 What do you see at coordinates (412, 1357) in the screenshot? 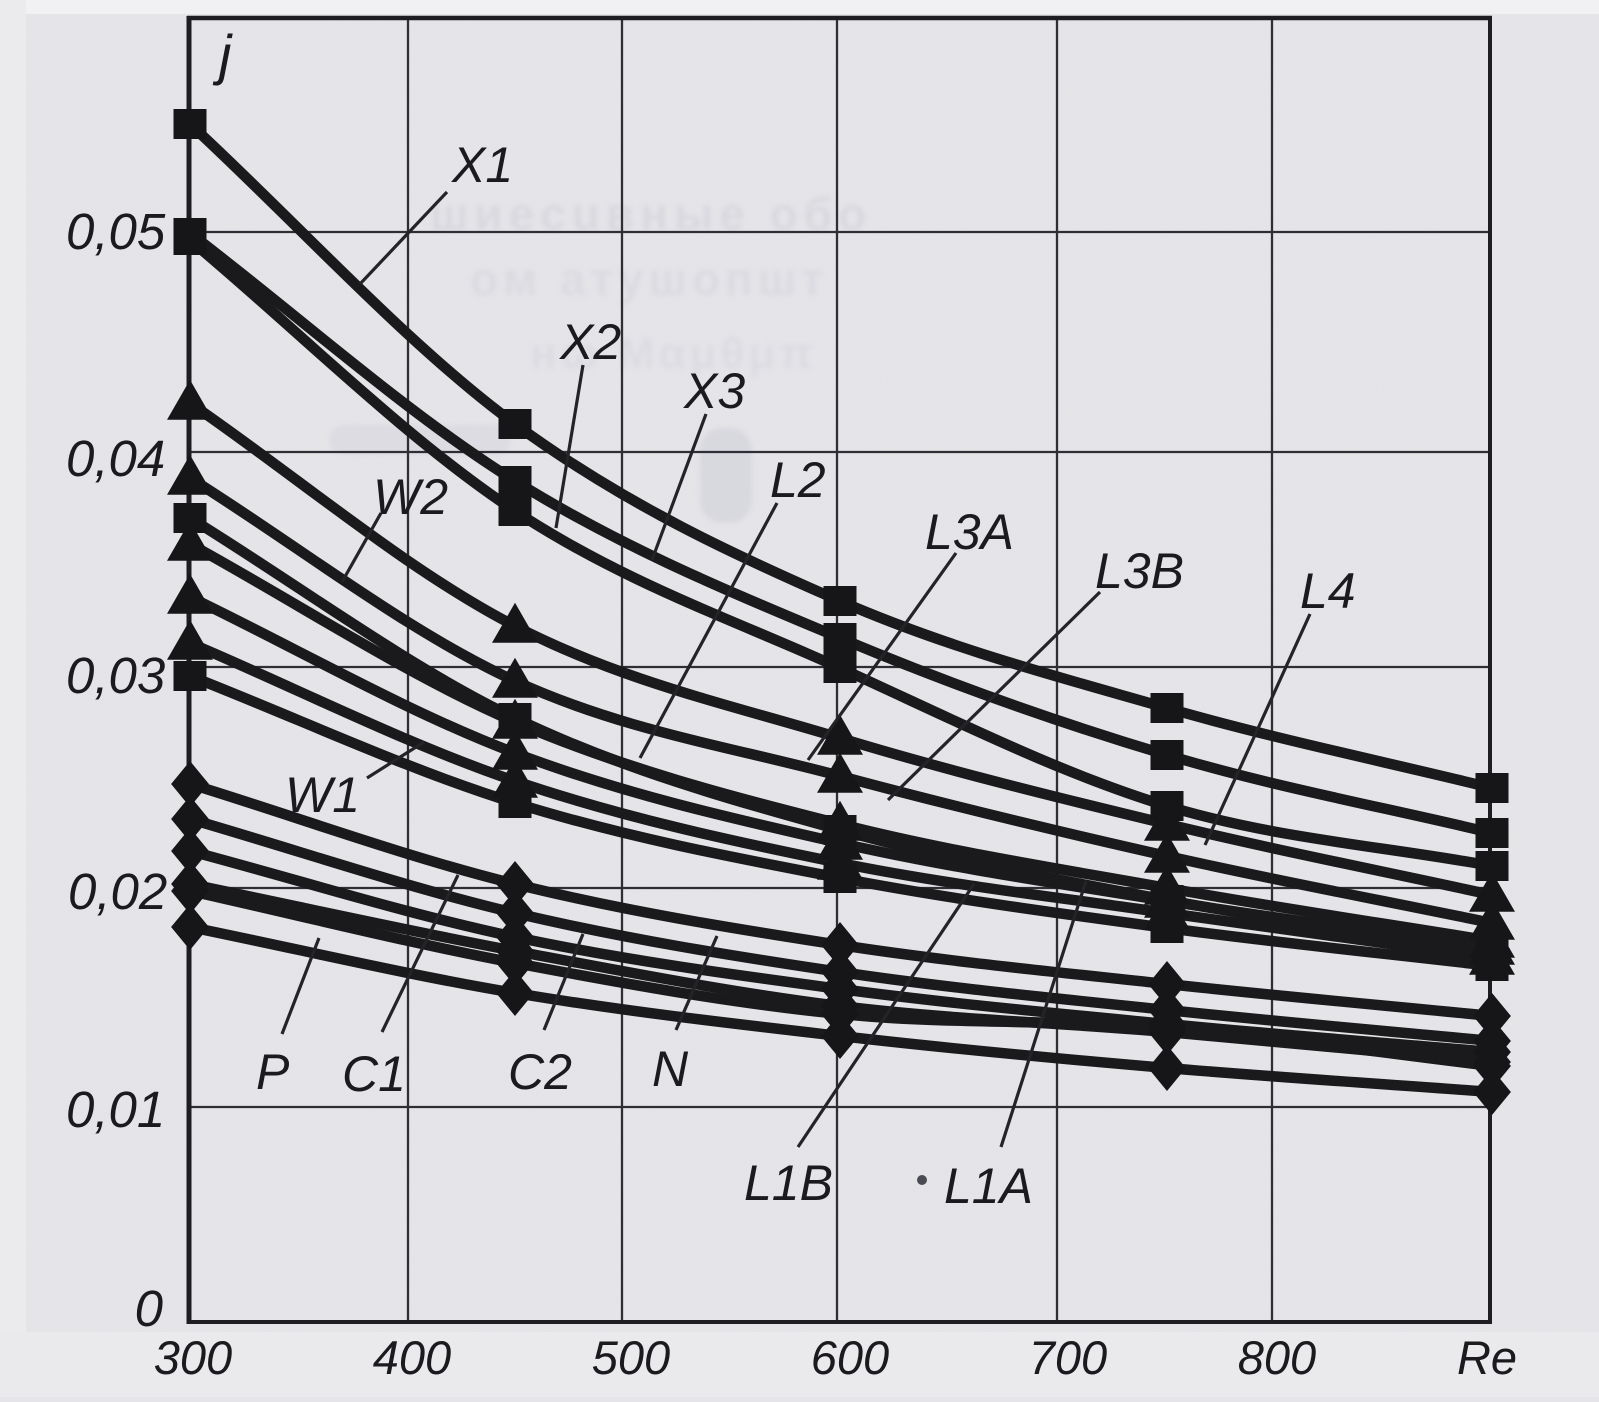
I see `svg-text: 400` at bounding box center [412, 1357].